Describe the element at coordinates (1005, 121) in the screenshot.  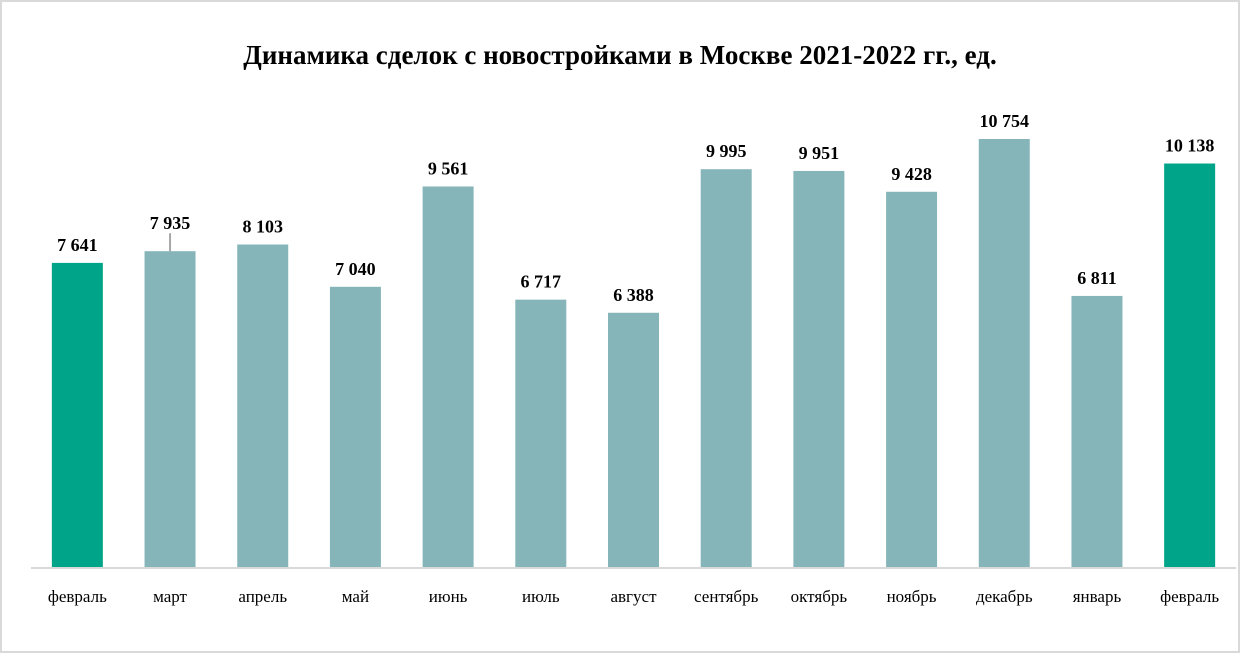
I see `data-label: 10 754` at that location.